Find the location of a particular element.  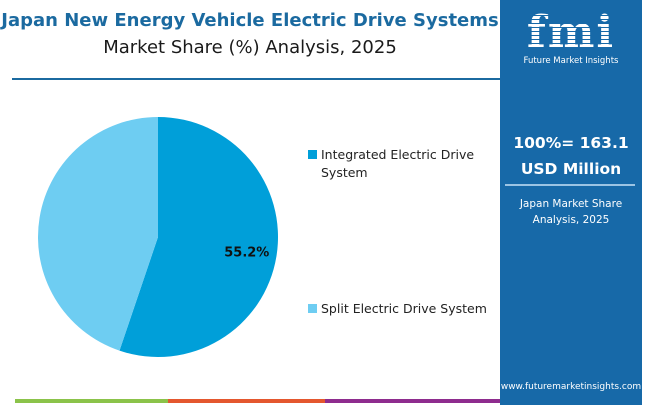

header-divider is located at coordinates (256, 79).